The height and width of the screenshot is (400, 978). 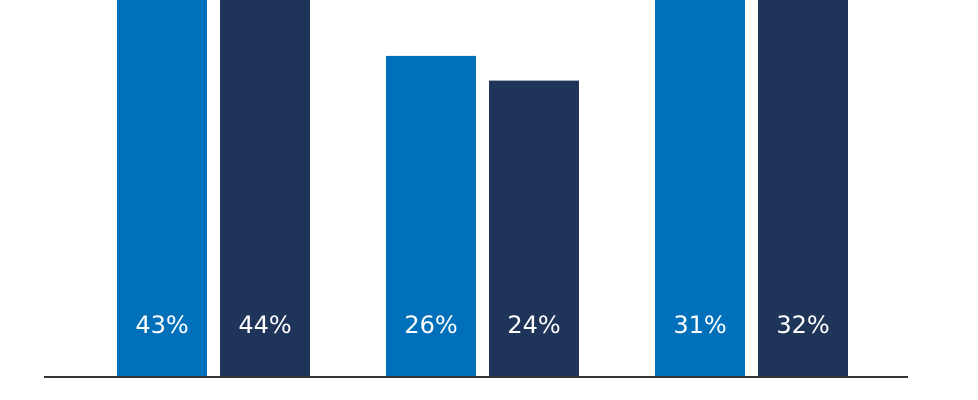 What do you see at coordinates (533, 325) in the screenshot?
I see `data-label-series-2-group-2: 24%` at bounding box center [533, 325].